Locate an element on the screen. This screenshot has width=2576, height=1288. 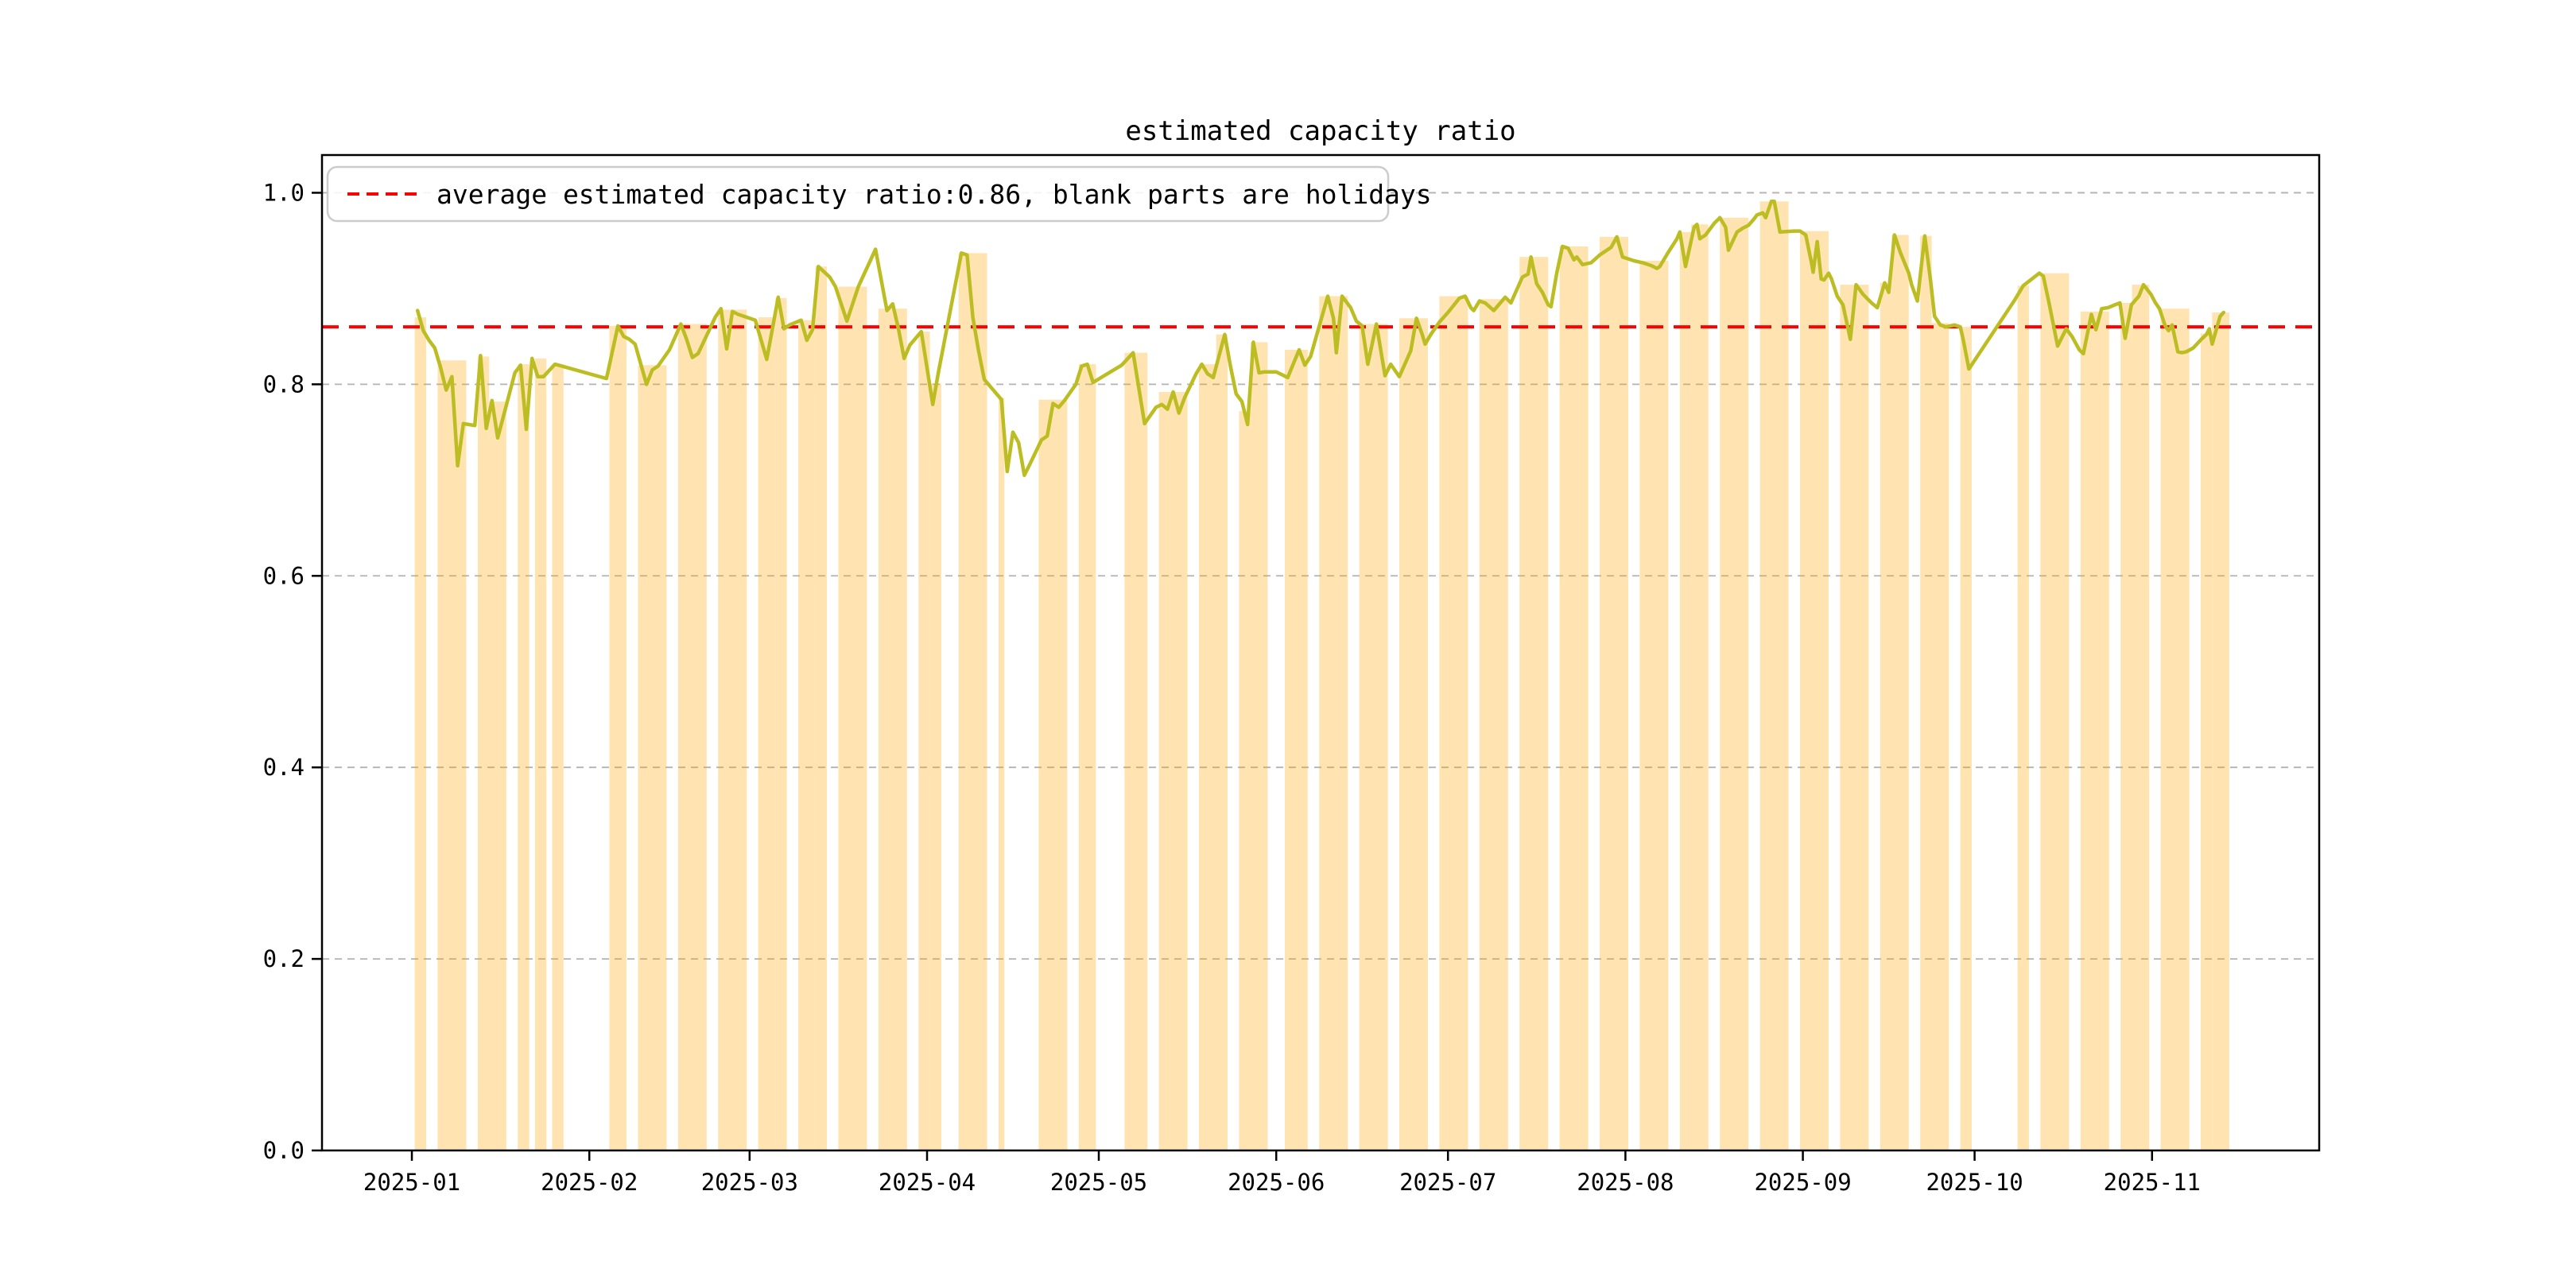
y-tick-label: 0.0 is located at coordinates (284, 1150).